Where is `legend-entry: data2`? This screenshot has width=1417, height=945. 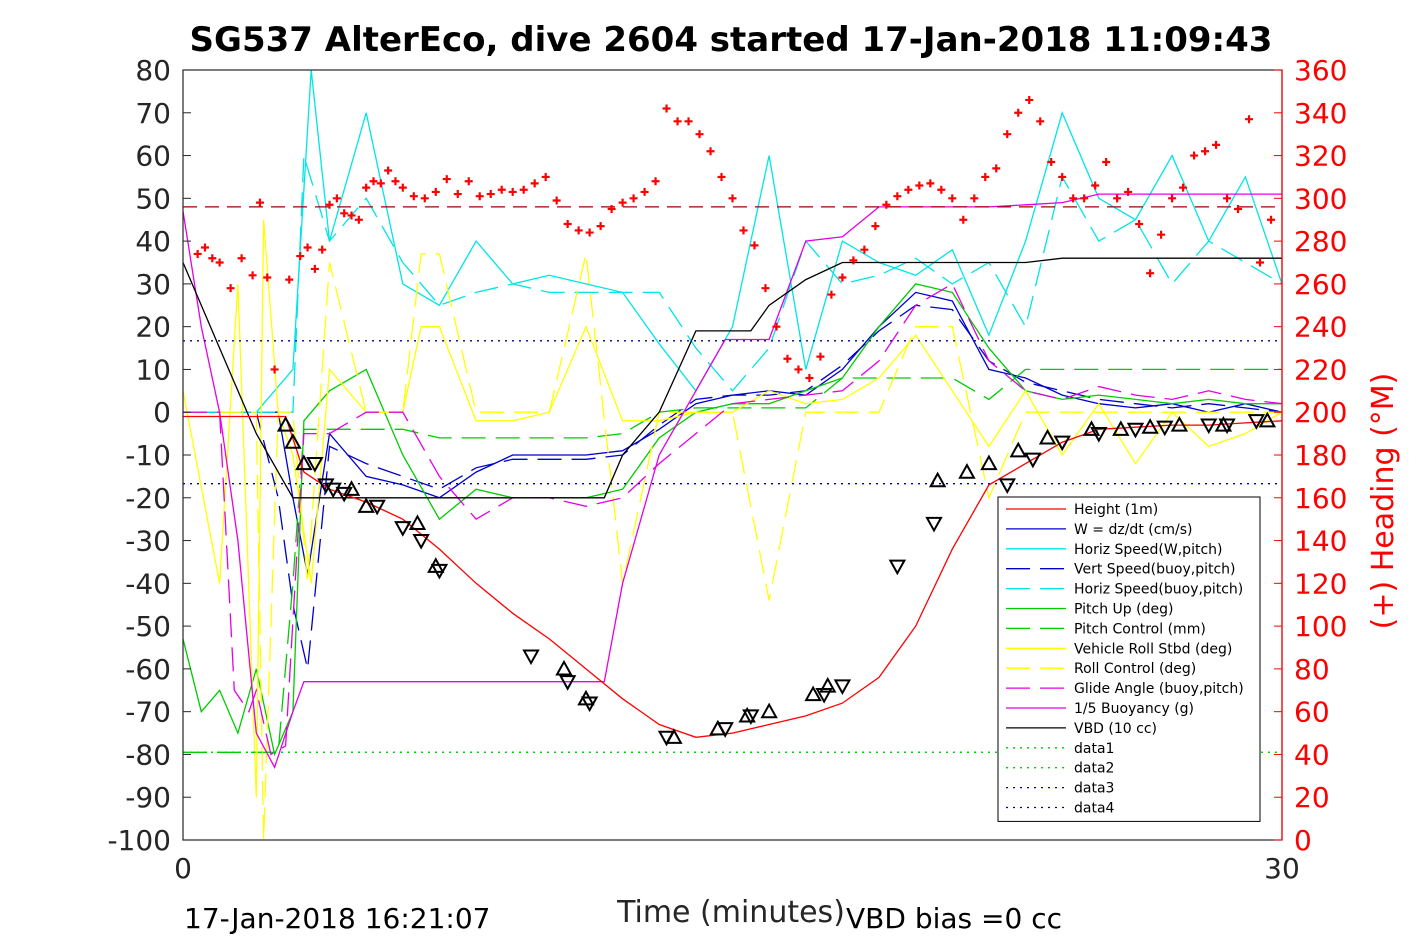 legend-entry: data2 is located at coordinates (1094, 769).